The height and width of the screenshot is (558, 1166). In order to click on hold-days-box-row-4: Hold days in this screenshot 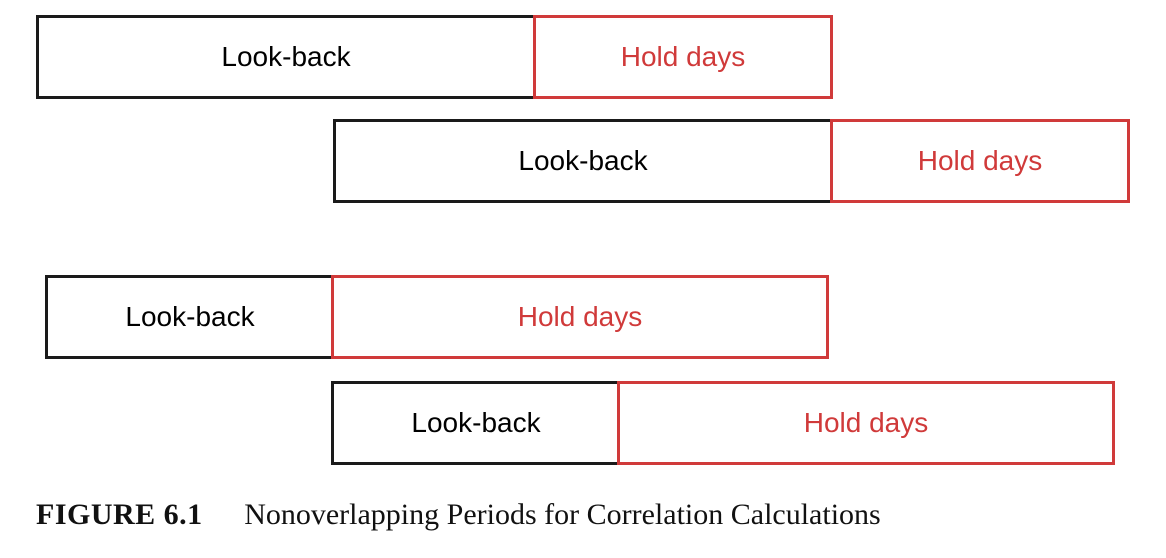, I will do `click(866, 423)`.